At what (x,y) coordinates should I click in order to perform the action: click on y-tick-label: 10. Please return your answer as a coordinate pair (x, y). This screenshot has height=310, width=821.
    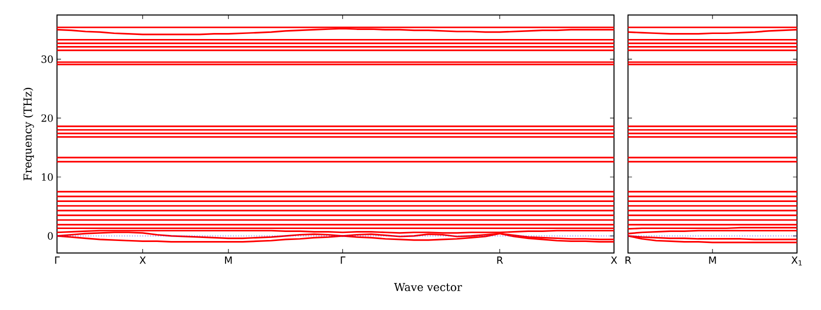
    Looking at the image, I should click on (47, 177).